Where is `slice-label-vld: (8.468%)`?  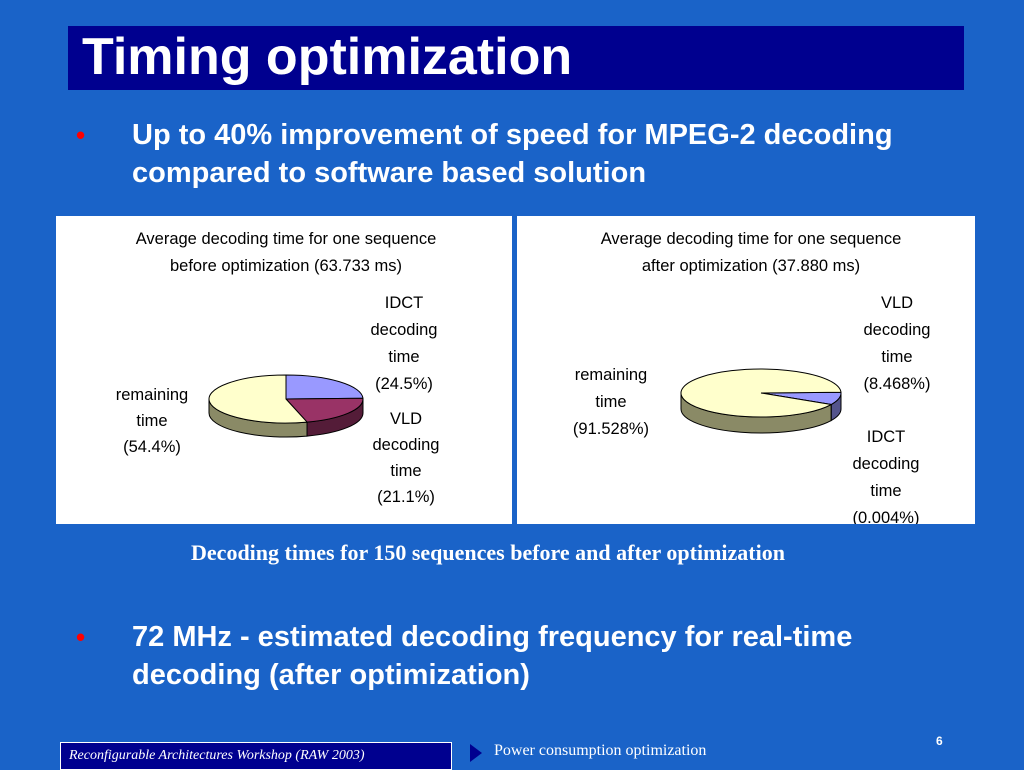 slice-label-vld: (8.468%) is located at coordinates (897, 384).